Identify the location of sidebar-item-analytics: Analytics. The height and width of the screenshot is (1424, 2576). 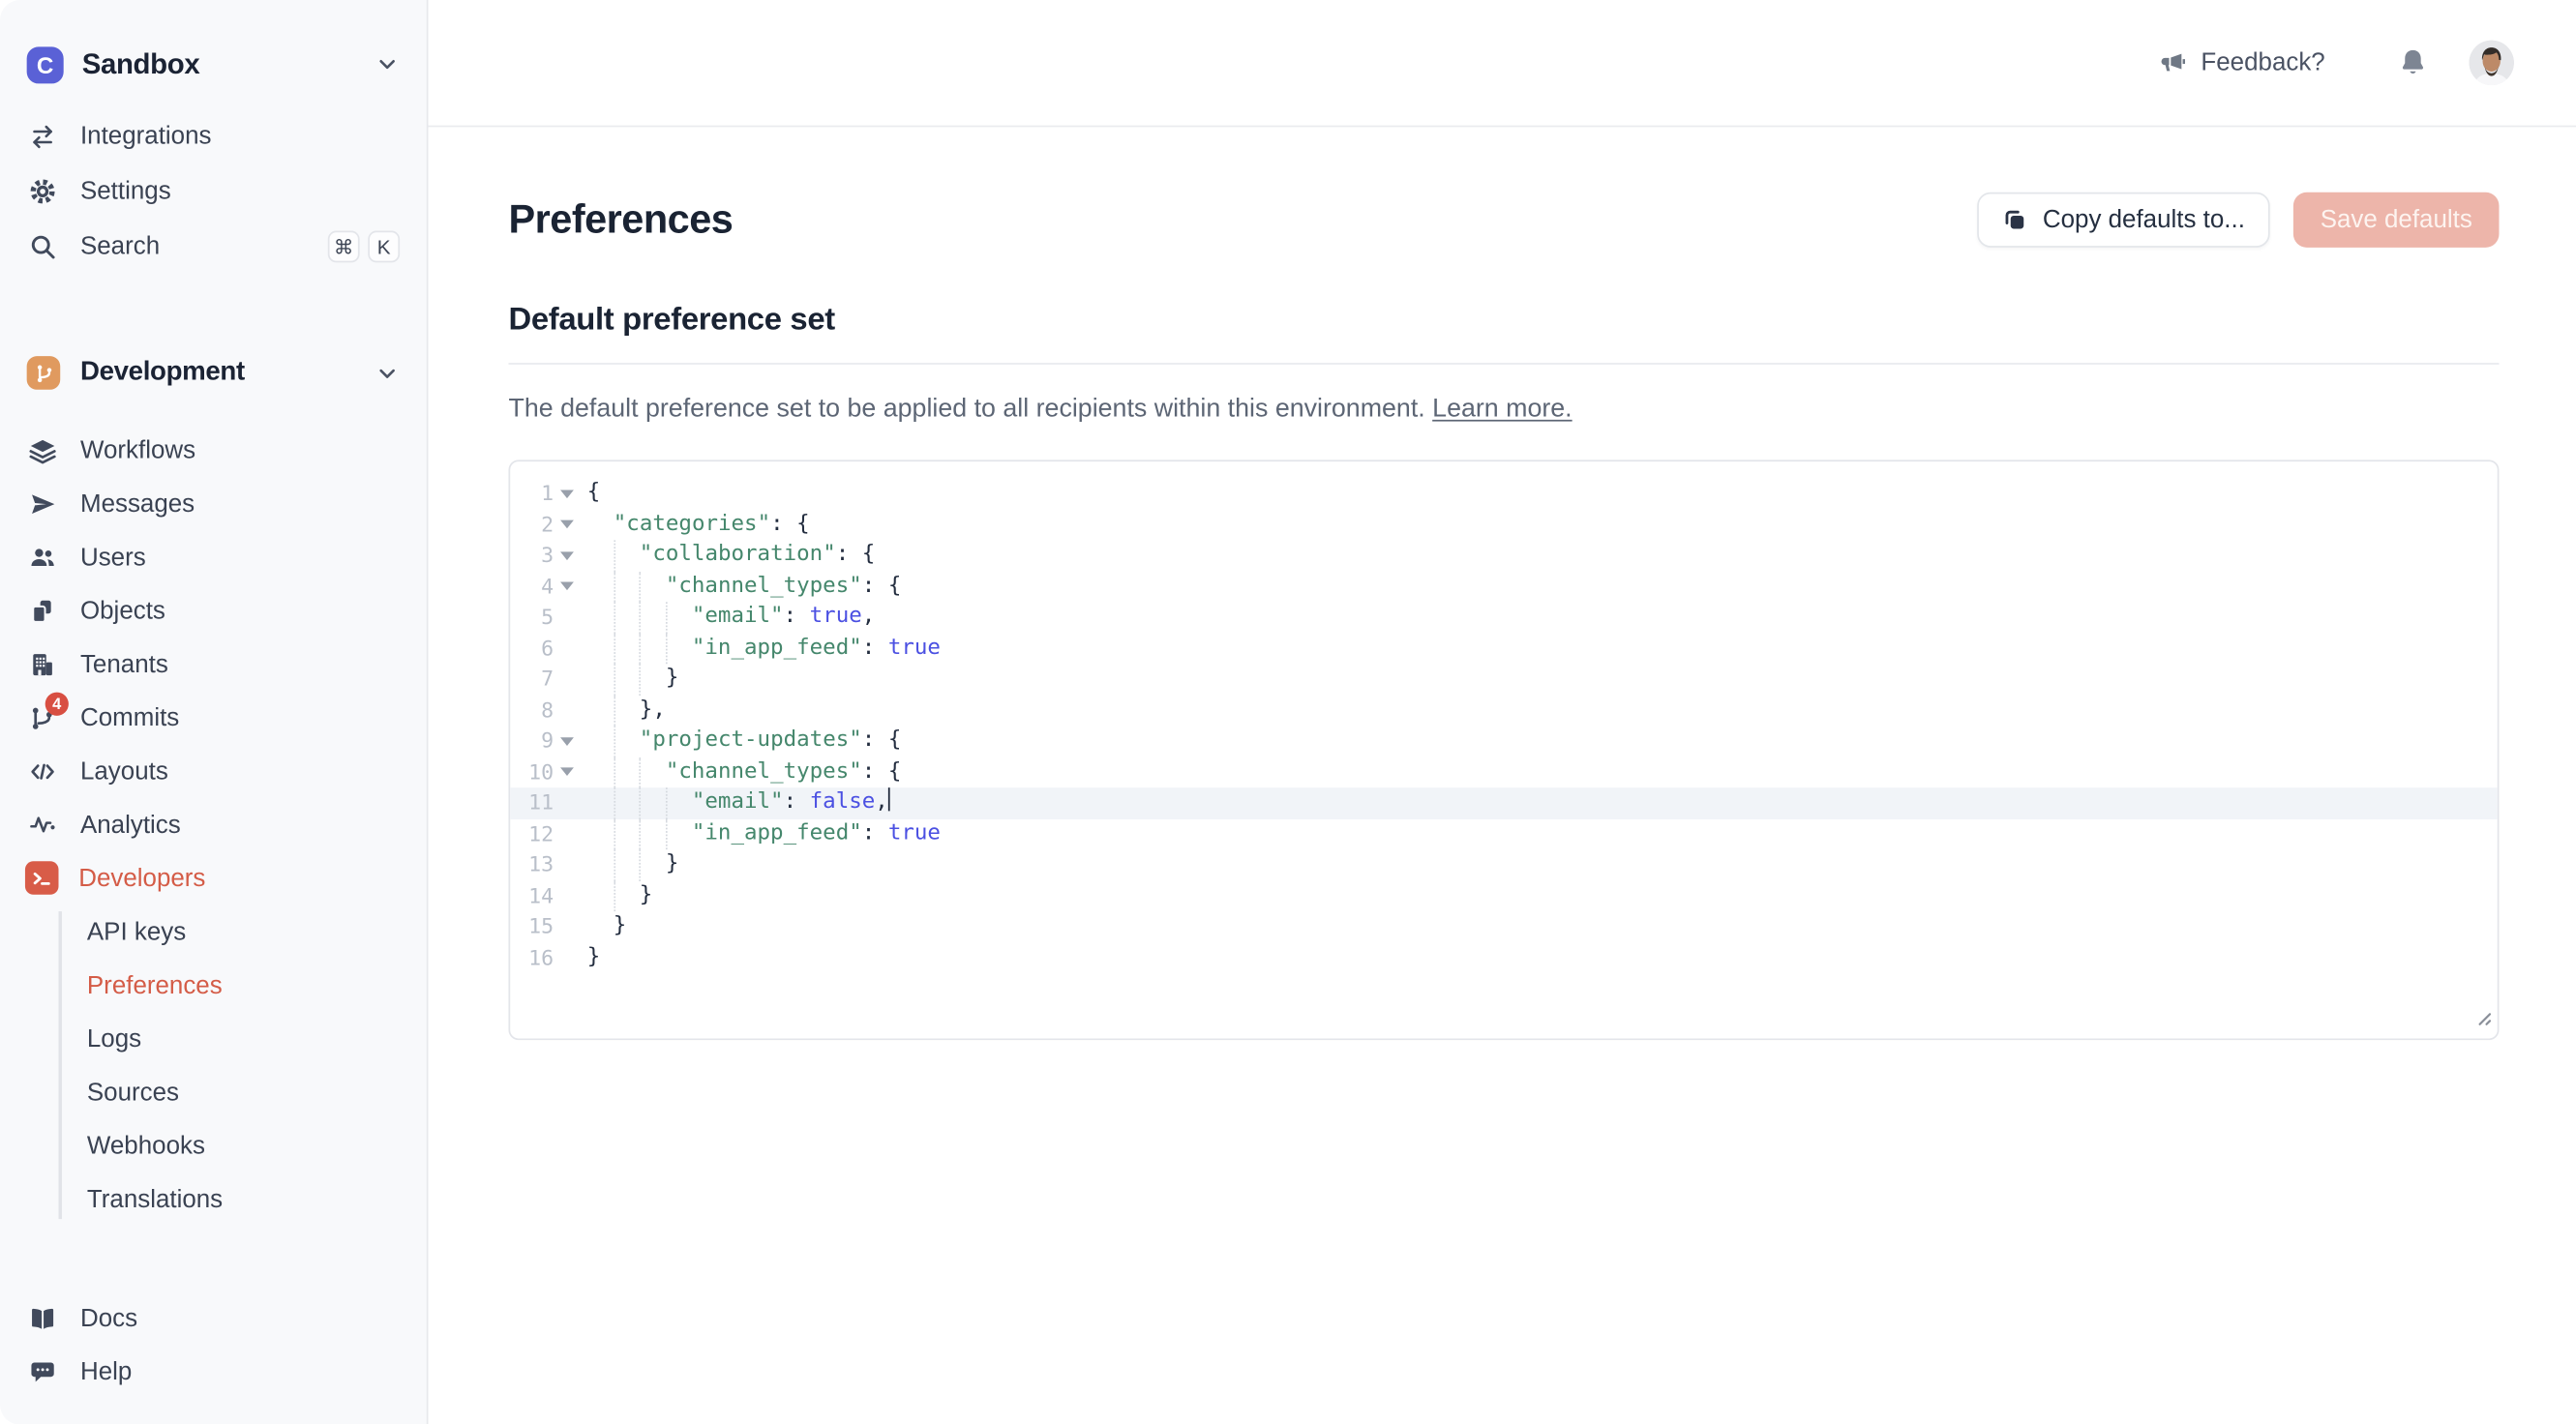
(213, 825).